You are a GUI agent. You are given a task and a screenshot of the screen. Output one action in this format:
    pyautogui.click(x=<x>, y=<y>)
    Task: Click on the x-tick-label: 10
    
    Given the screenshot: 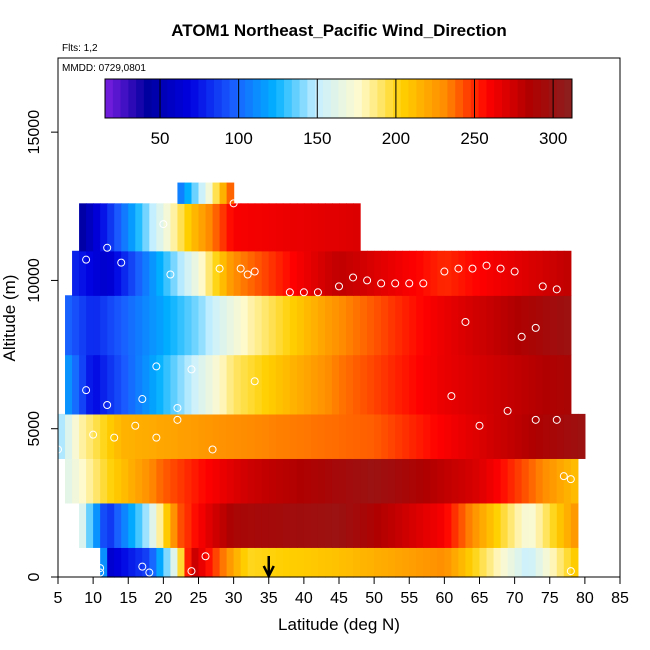 What is the action you would take?
    pyautogui.click(x=93, y=598)
    